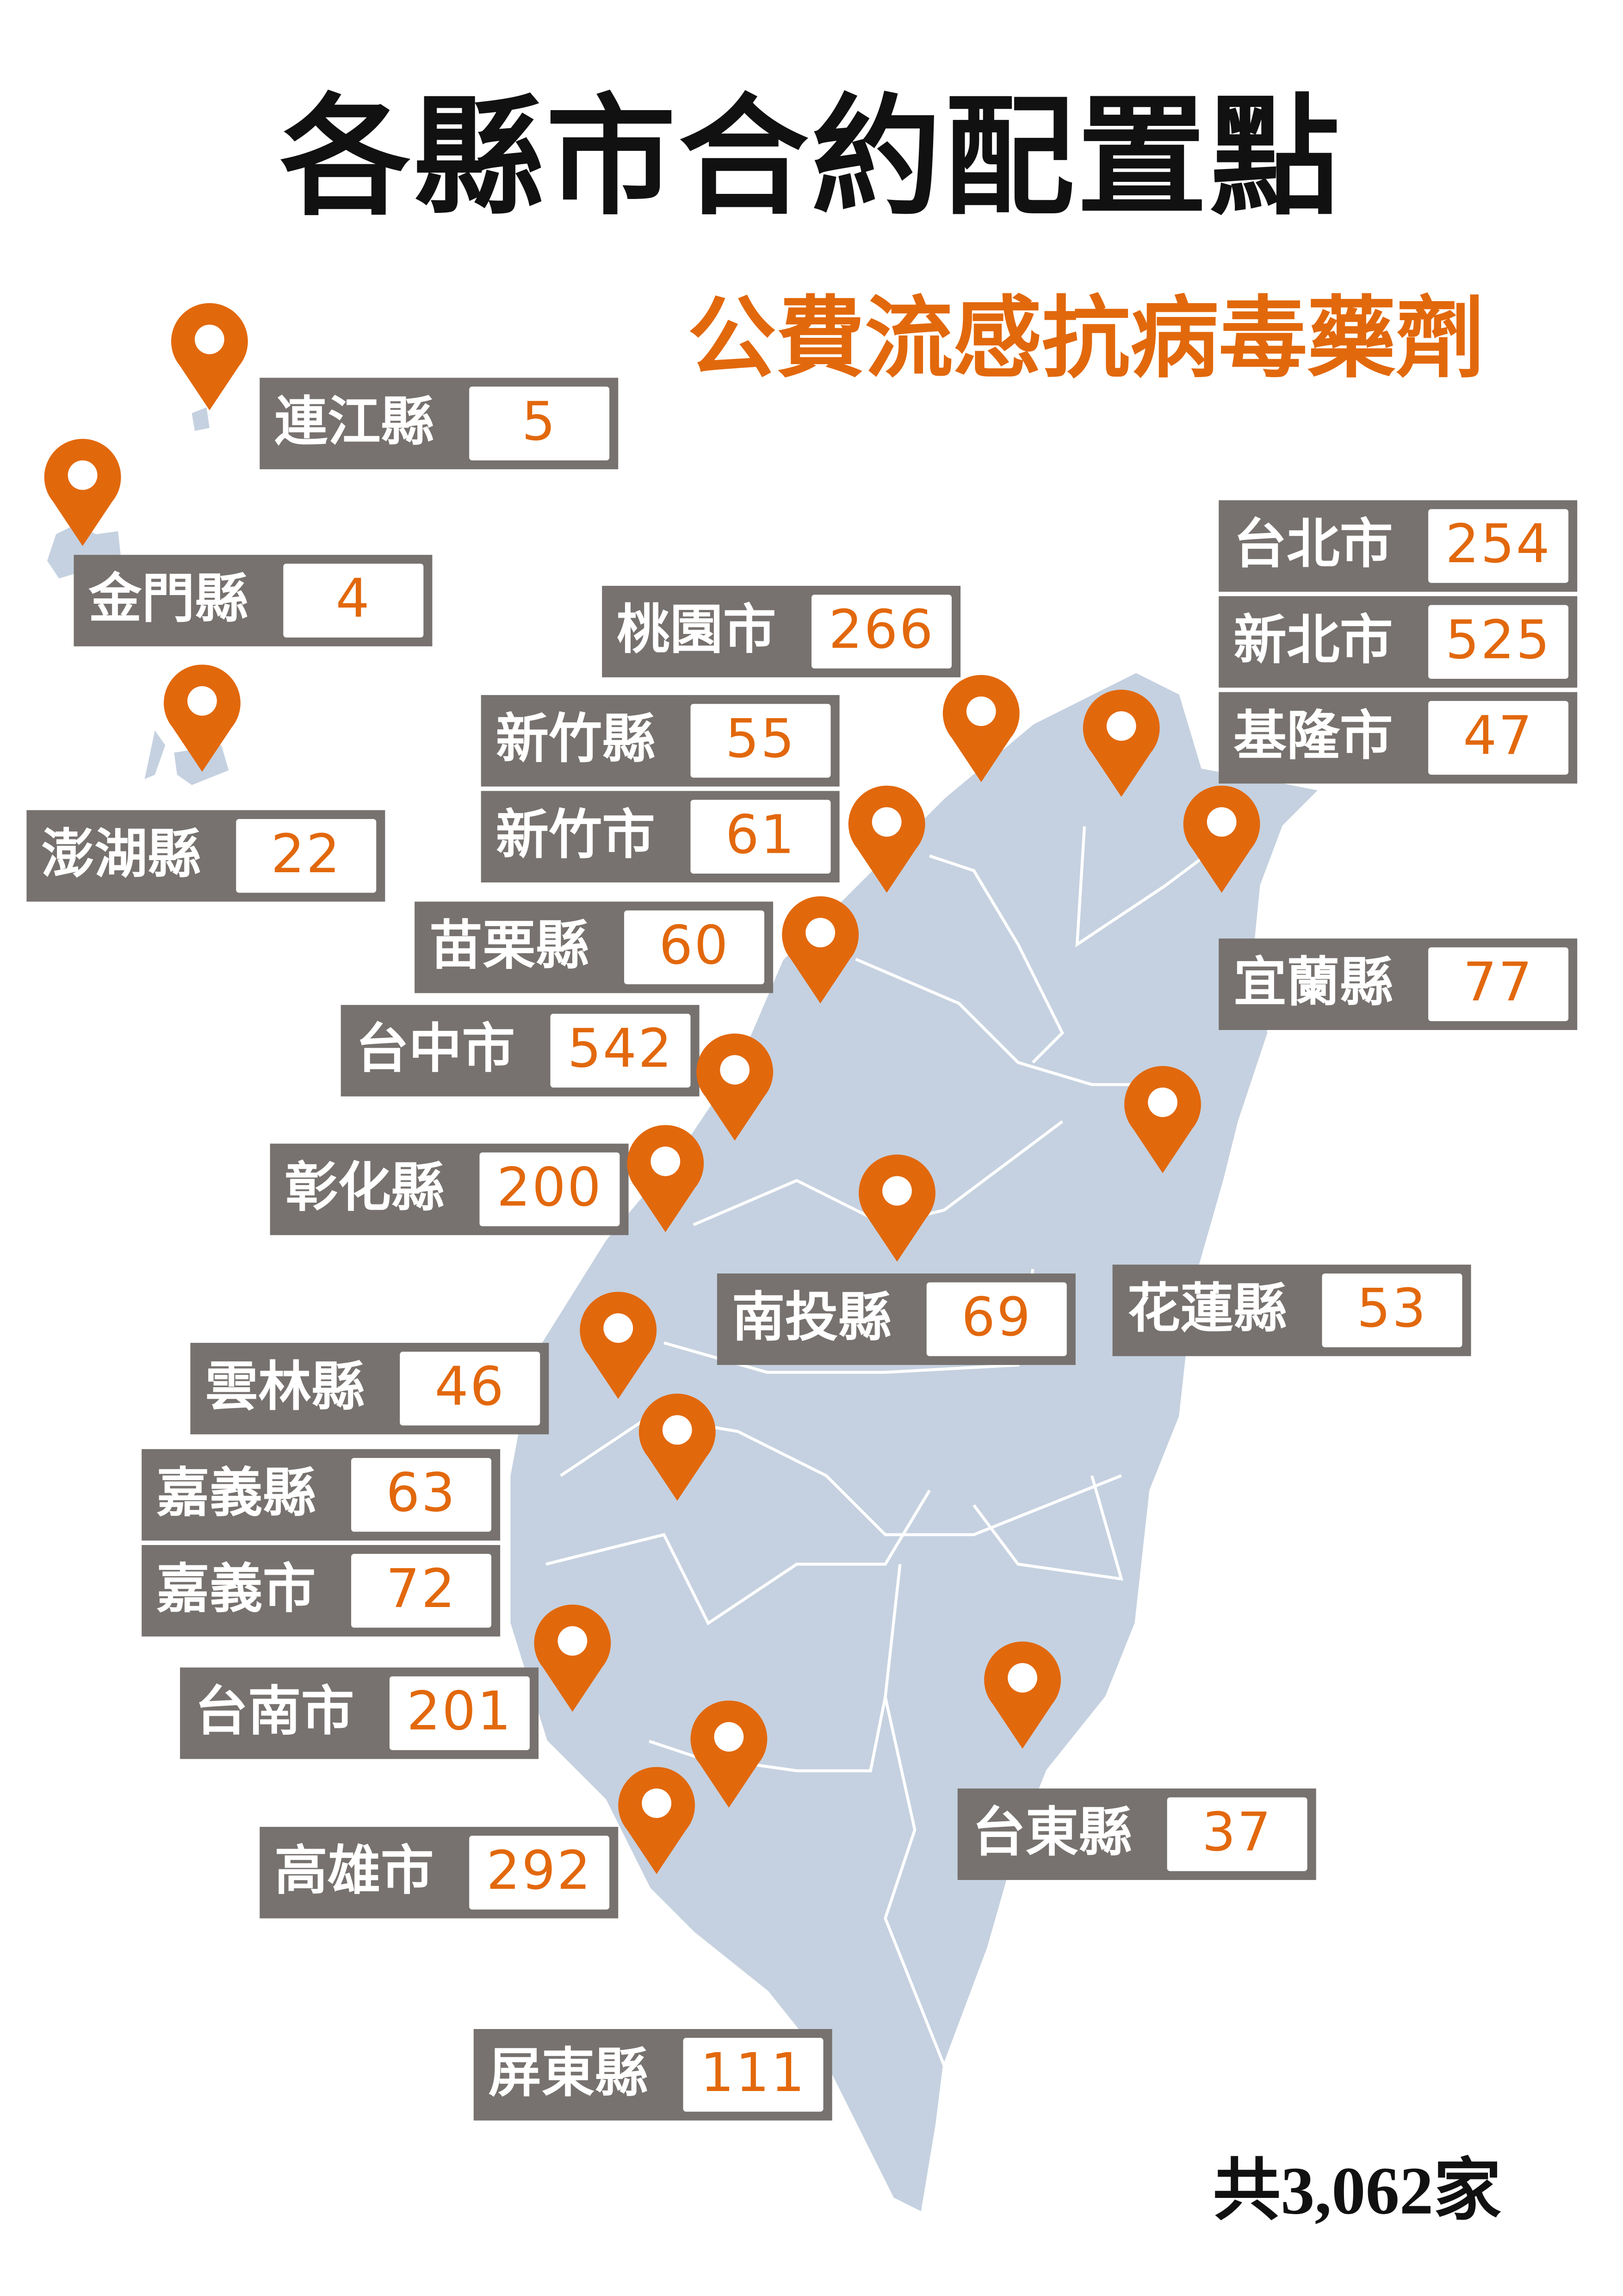 This screenshot has width=1623, height=2296. I want to click on county-name: 雲林縣, so click(285, 1388).